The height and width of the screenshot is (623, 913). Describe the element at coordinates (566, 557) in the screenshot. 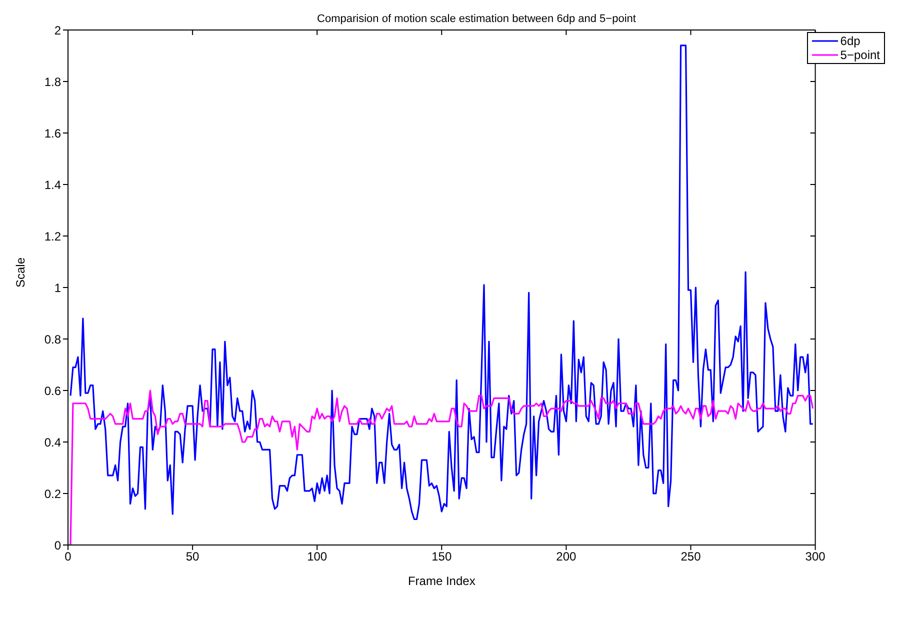

I see `x-tick-label: 200` at that location.